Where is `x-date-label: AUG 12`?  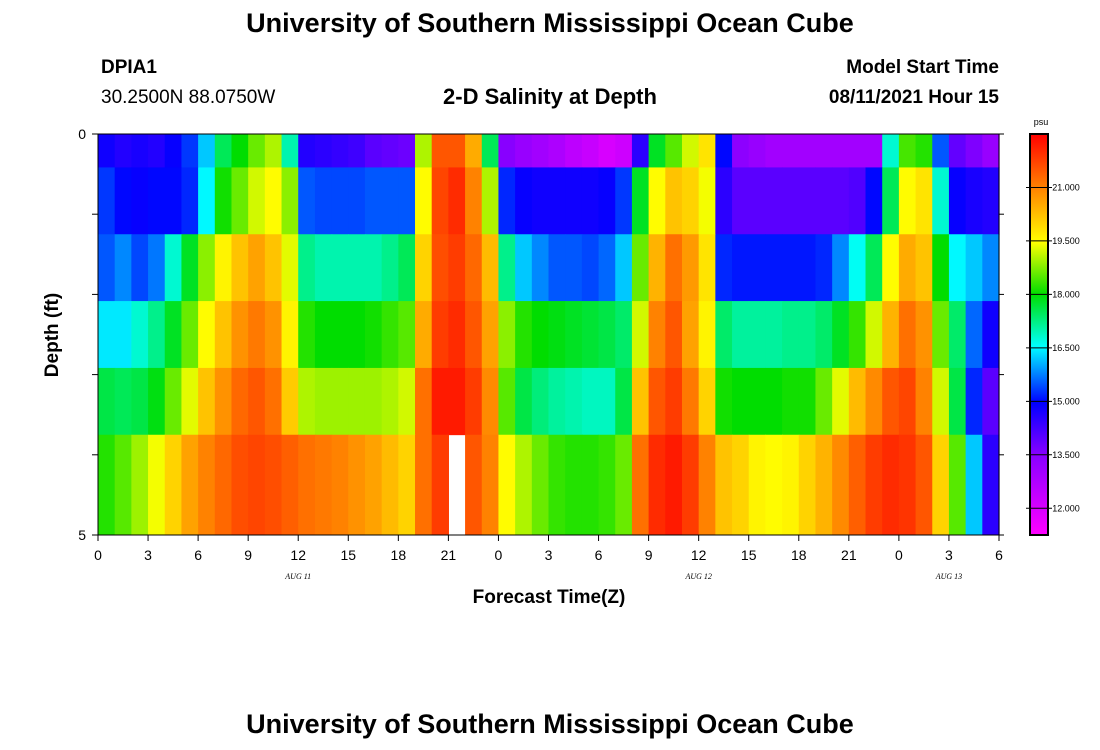
x-date-label: AUG 12 is located at coordinates (697, 576).